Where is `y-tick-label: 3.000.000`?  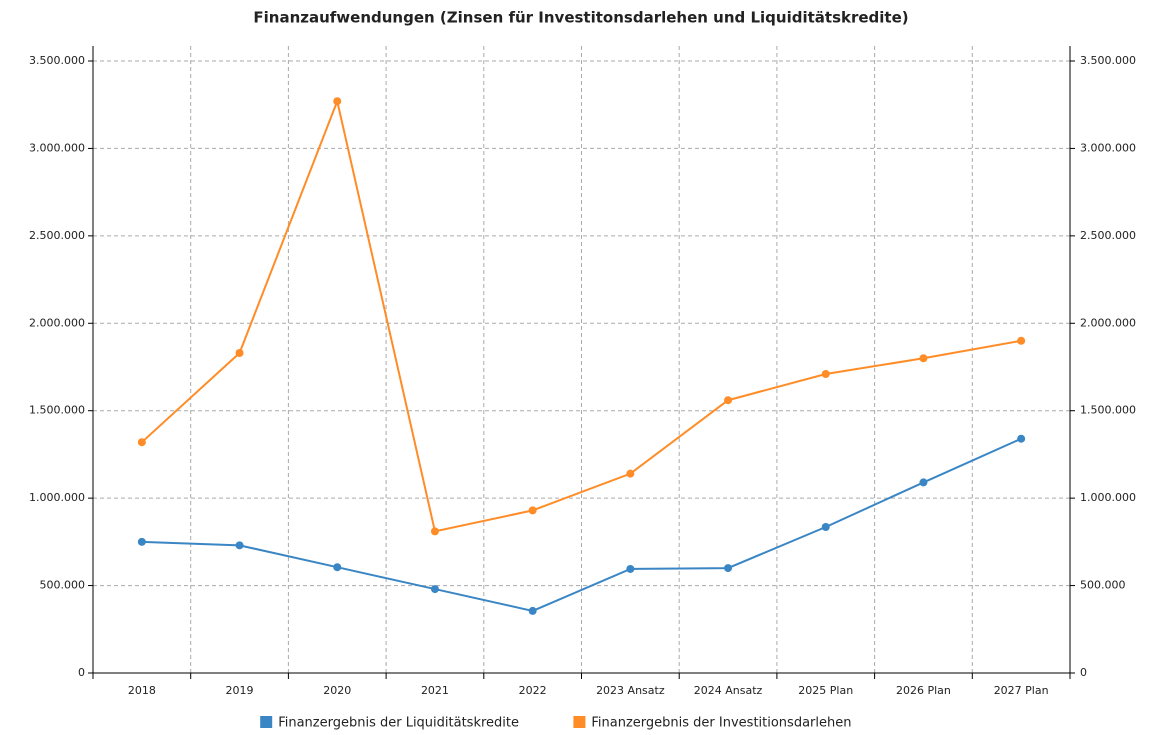
y-tick-label: 3.000.000 is located at coordinates (57, 147).